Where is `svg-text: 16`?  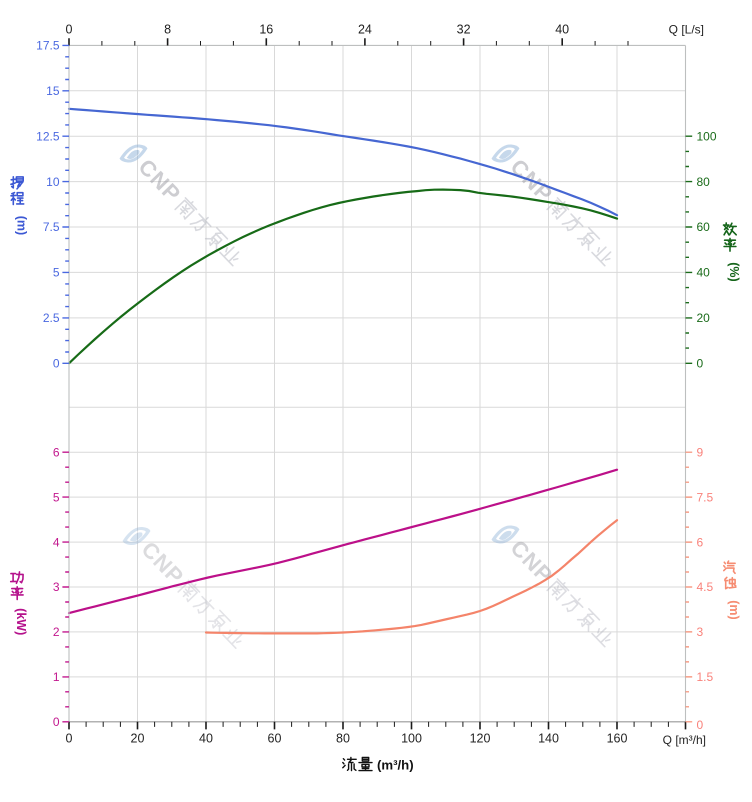
svg-text: 16 is located at coordinates (266, 30).